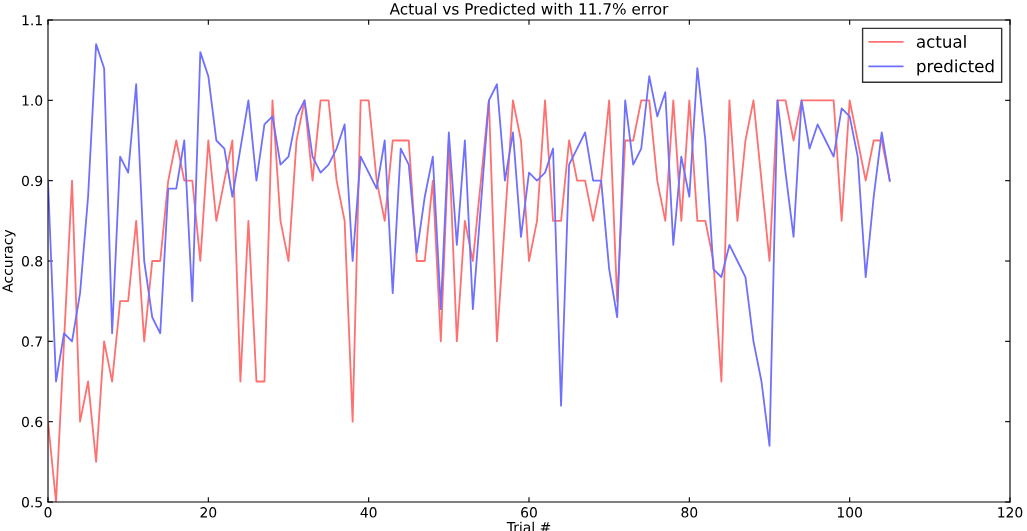 The image size is (1027, 531). I want to click on y-axis-title: Accuracy, so click(9, 261).